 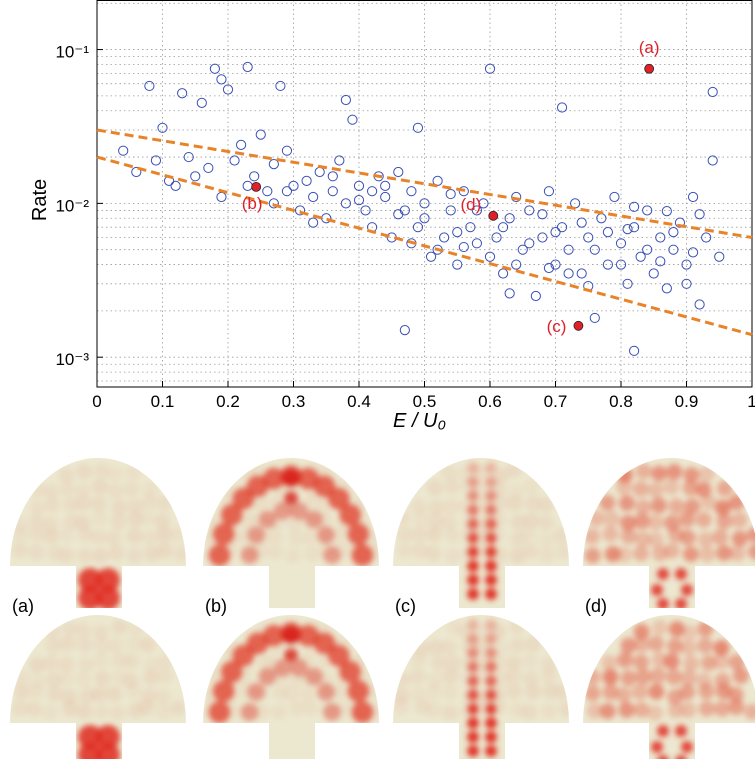 I want to click on mushroom-panel, so click(x=481, y=533).